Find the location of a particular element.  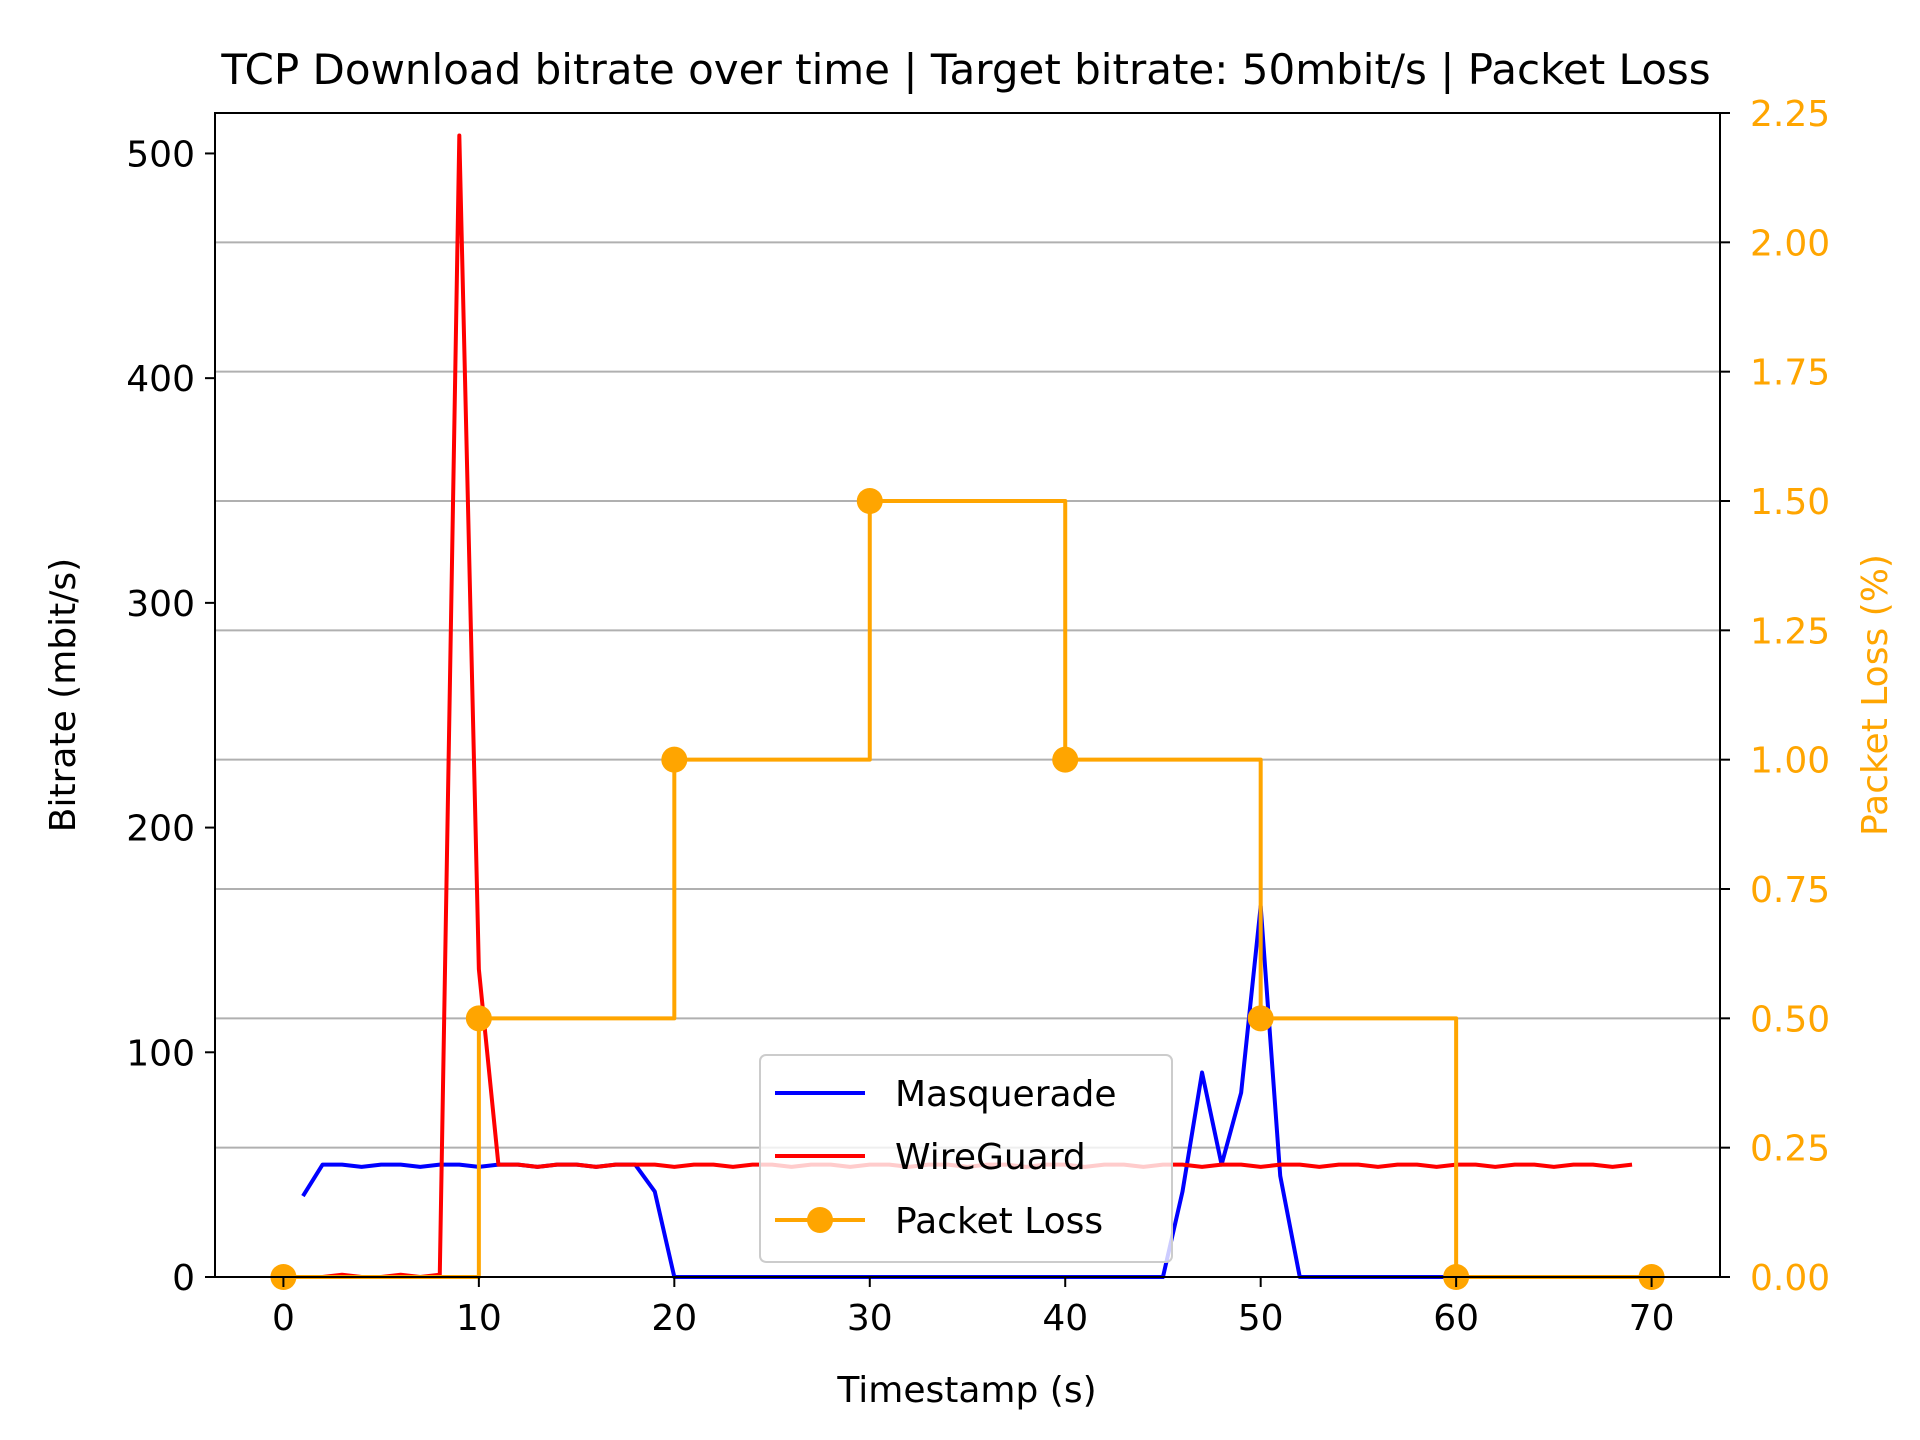

y2-tick-label: 1.50 is located at coordinates (1790, 502).